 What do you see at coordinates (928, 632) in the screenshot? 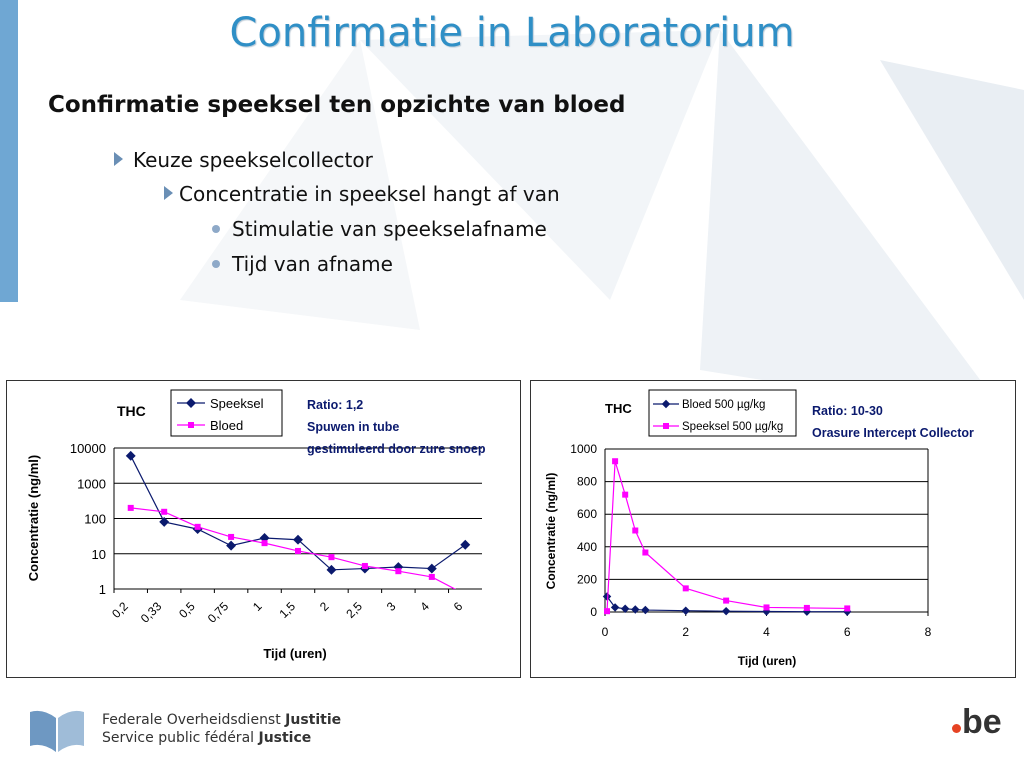
I see `x-tick-label: 8` at bounding box center [928, 632].